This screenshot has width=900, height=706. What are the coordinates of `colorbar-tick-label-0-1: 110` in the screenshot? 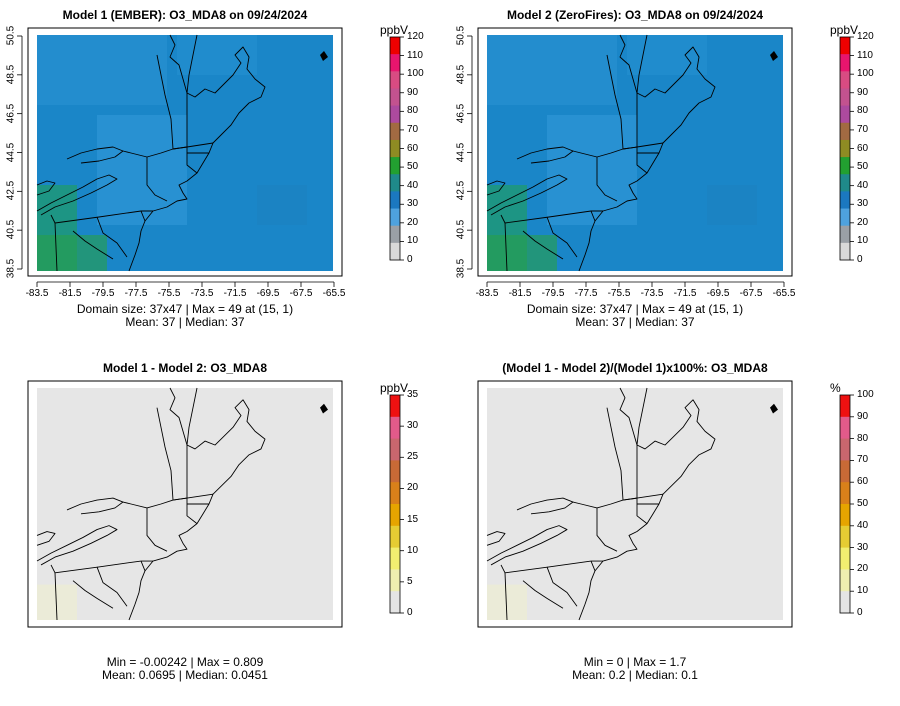 It's located at (415, 55).